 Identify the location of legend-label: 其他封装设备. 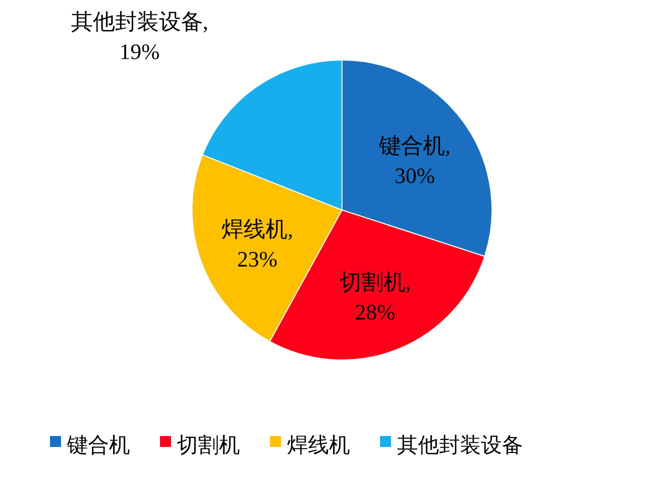
(460, 444).